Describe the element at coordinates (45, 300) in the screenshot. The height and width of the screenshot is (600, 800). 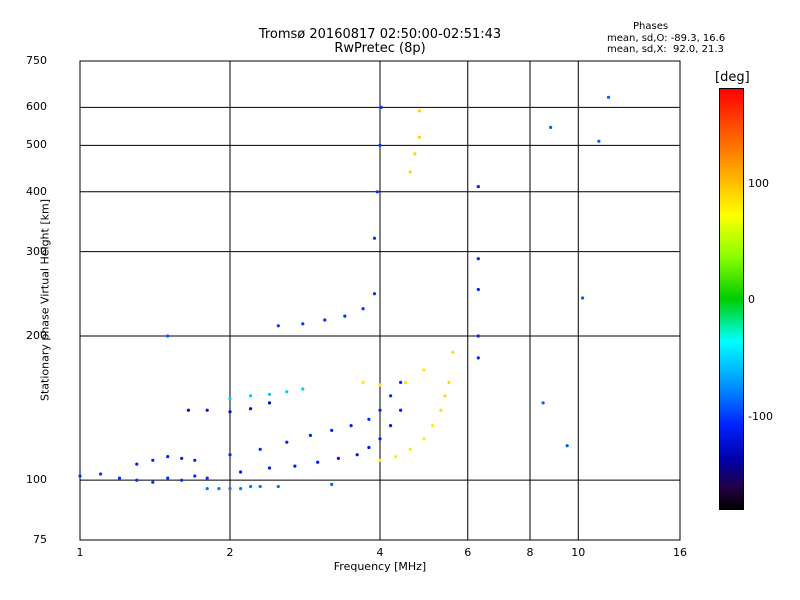
I see `y-axis-label: Stationary phase Virtual Height [km]` at that location.